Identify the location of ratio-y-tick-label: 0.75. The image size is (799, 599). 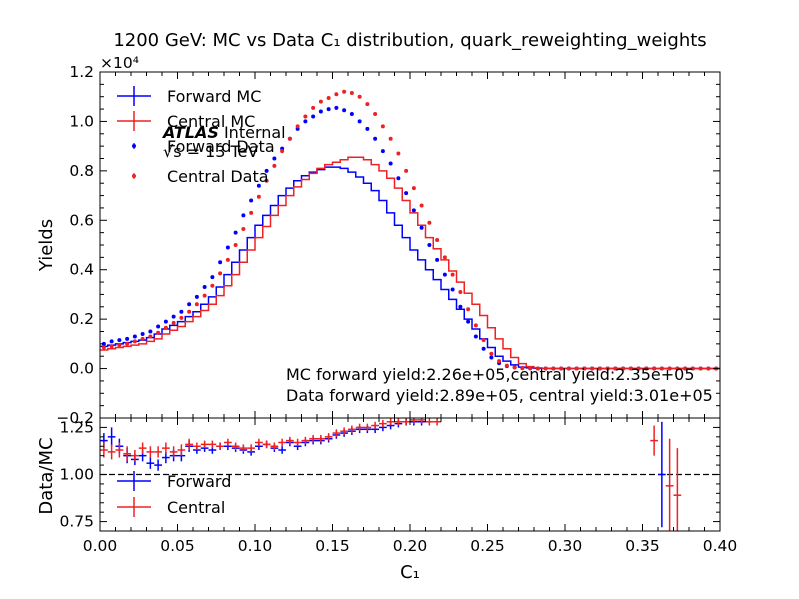
(76, 522).